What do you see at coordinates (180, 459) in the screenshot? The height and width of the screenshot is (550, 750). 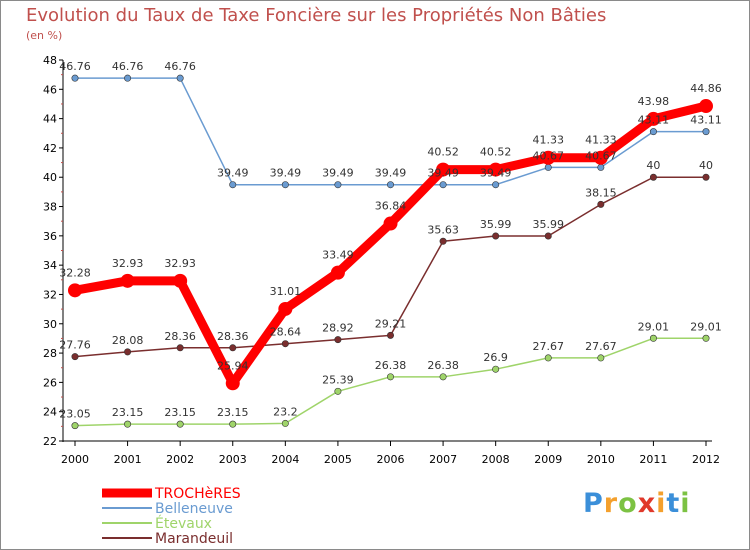 I see `x-tick-label: 2002` at bounding box center [180, 459].